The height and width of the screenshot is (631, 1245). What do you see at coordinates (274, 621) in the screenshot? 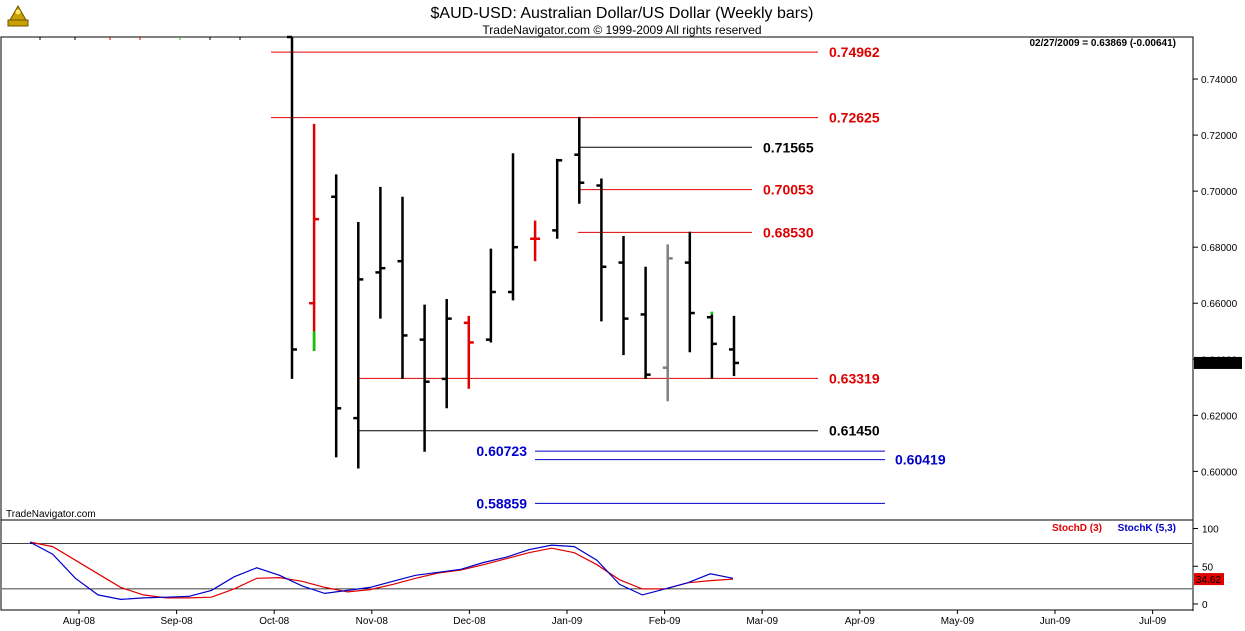
I see `month-label: Oct-08` at bounding box center [274, 621].